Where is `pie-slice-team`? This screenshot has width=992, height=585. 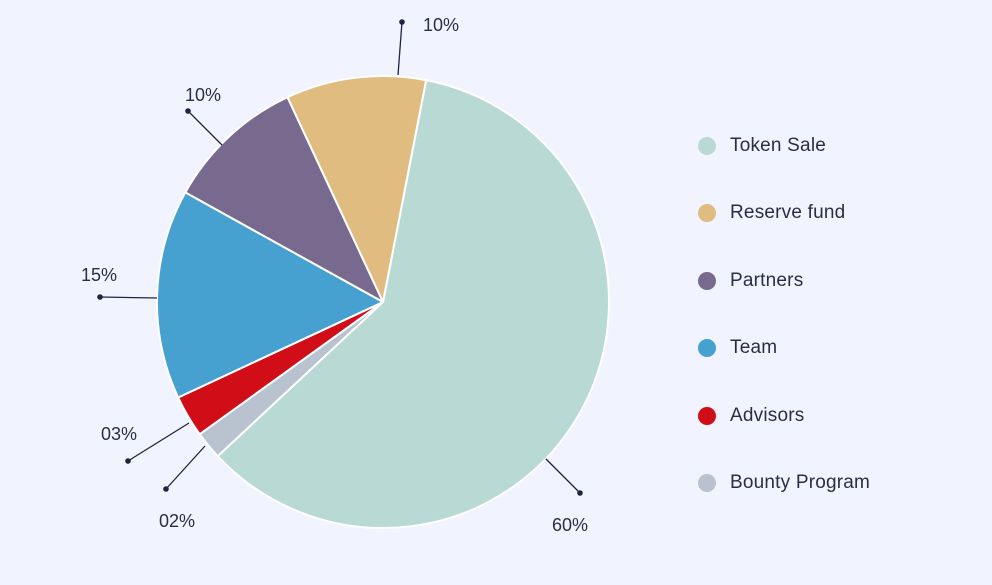
pie-slice-team is located at coordinates (270, 295).